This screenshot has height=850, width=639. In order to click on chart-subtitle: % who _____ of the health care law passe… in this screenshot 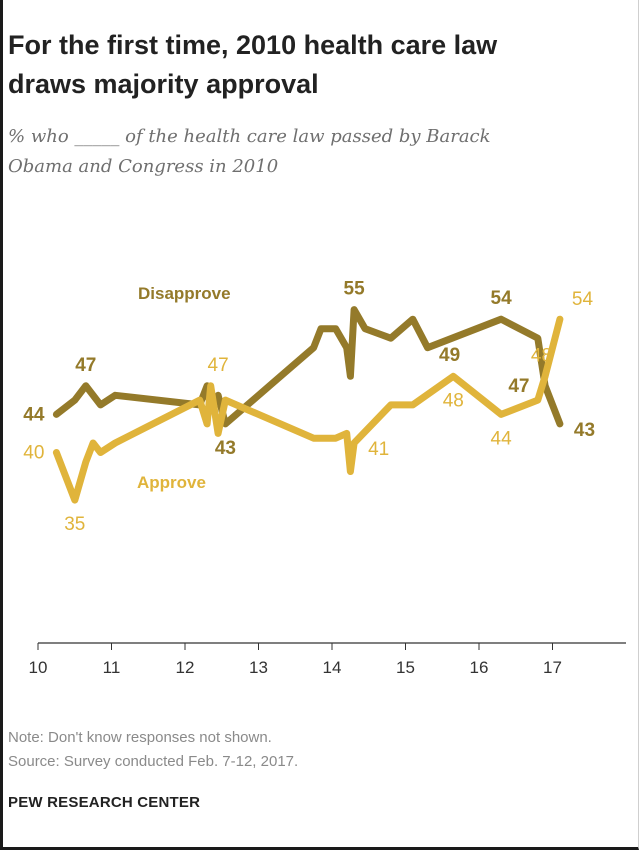, I will do `click(318, 152)`.